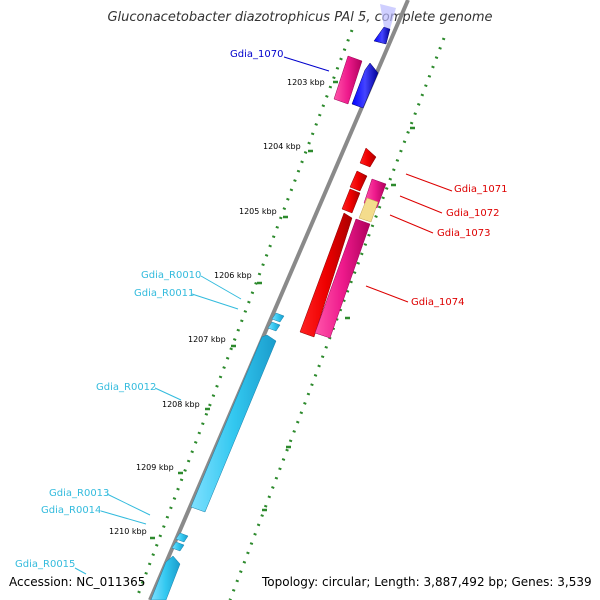  I want to click on gene-block-red-a, so click(358, 181).